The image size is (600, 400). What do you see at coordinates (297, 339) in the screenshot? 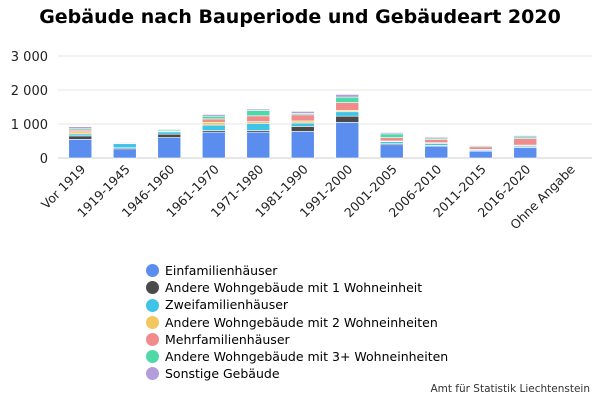
I see `legend-item: Mehrfamilienhäuser` at bounding box center [297, 339].